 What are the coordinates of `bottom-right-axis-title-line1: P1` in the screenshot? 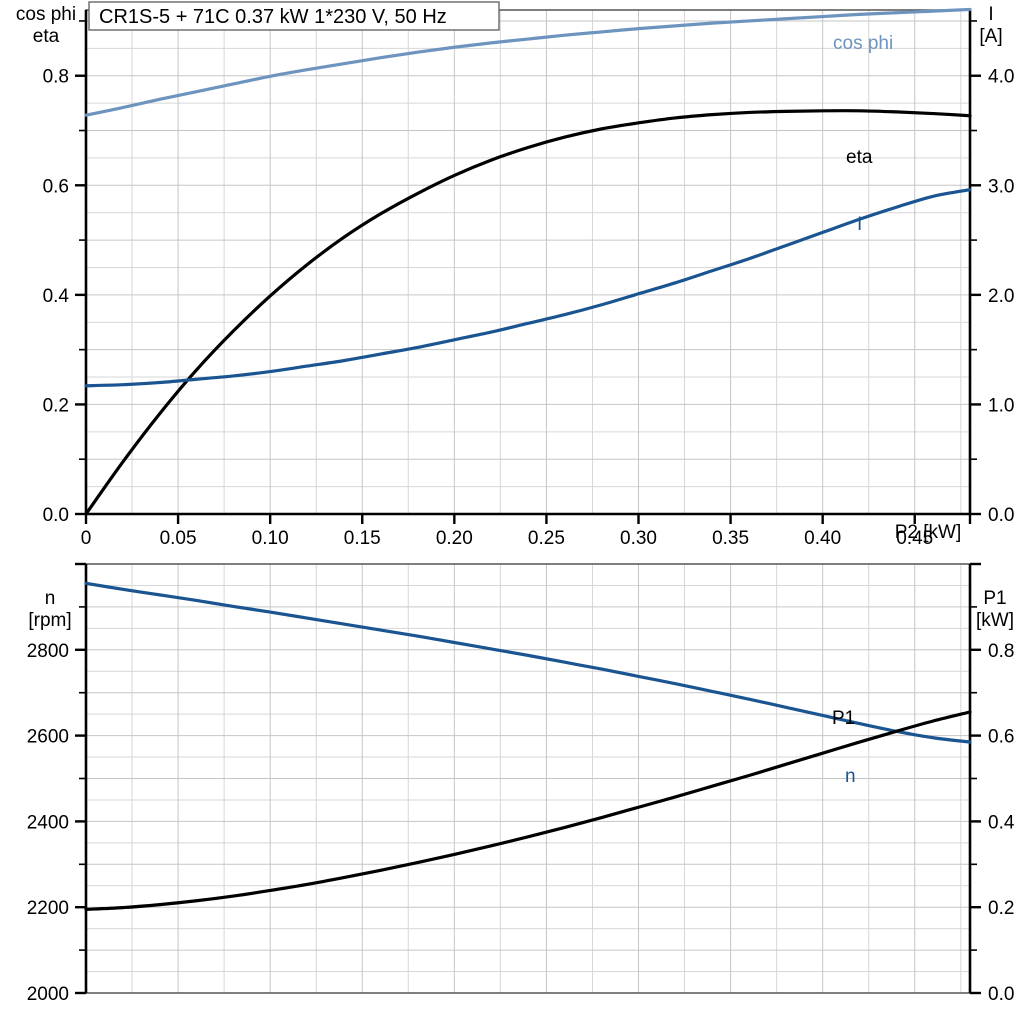 It's located at (994, 598).